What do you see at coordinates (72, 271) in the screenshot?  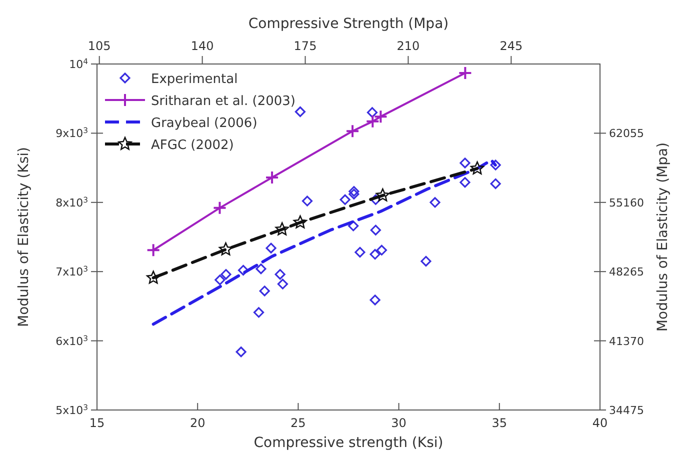 I see `y-tick-label: 7x10$^{3}$` at bounding box center [72, 271].